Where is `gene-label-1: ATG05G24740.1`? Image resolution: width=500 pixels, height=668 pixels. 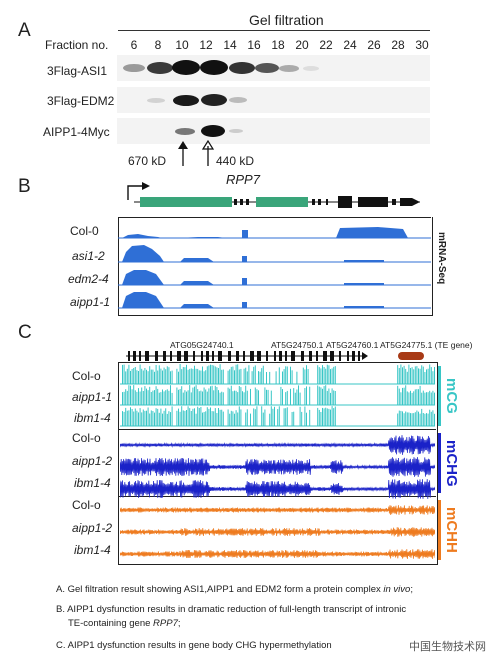
gene-label-1: ATG05G24740.1 is located at coordinates (202, 345).